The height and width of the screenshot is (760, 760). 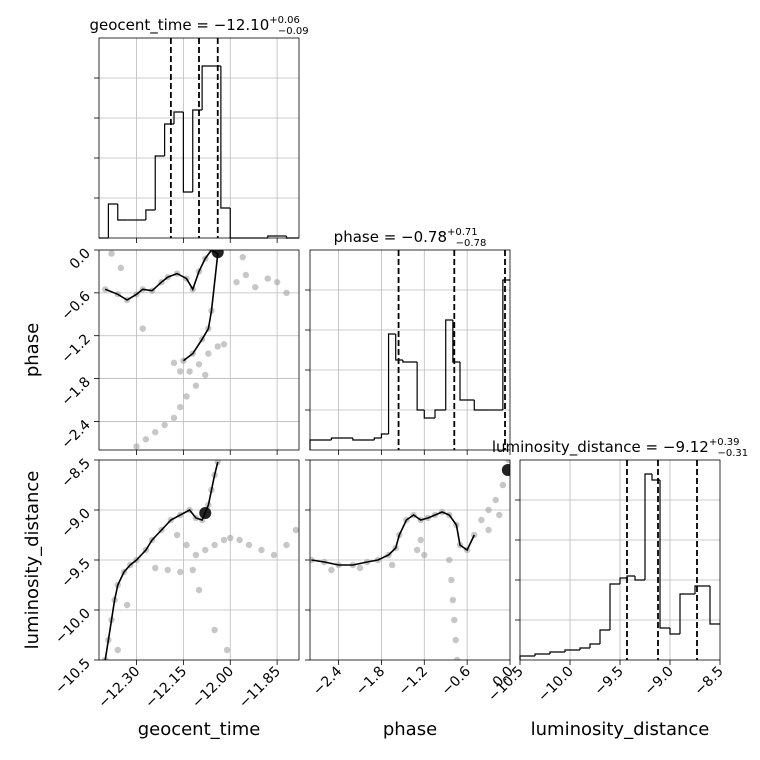 I want to click on geocent_time-vs-luminosity_distance-frame, so click(x=199, y=560).